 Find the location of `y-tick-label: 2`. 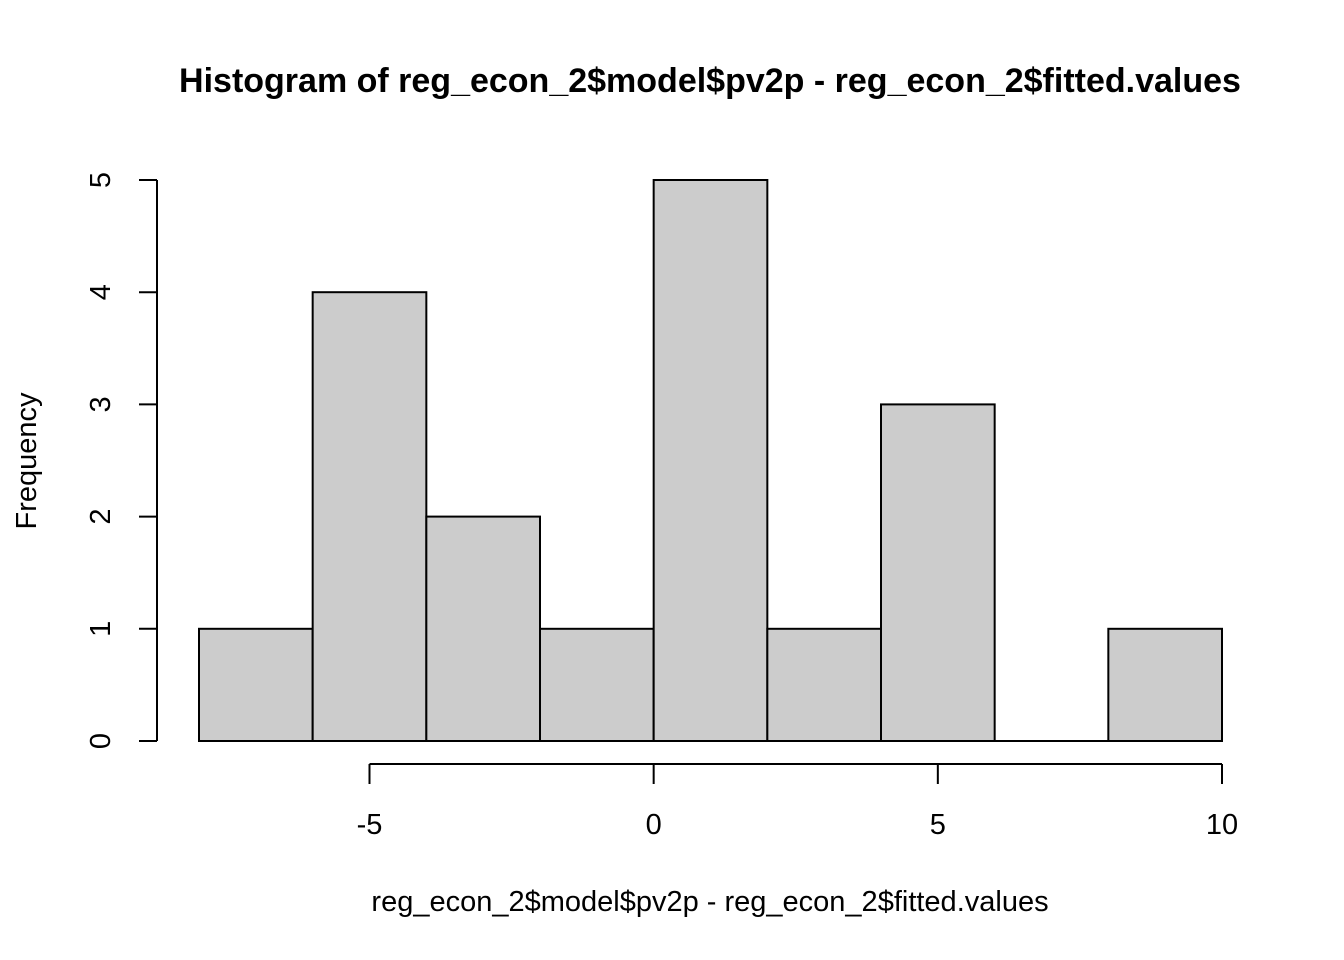

y-tick-label: 2 is located at coordinates (101, 517).